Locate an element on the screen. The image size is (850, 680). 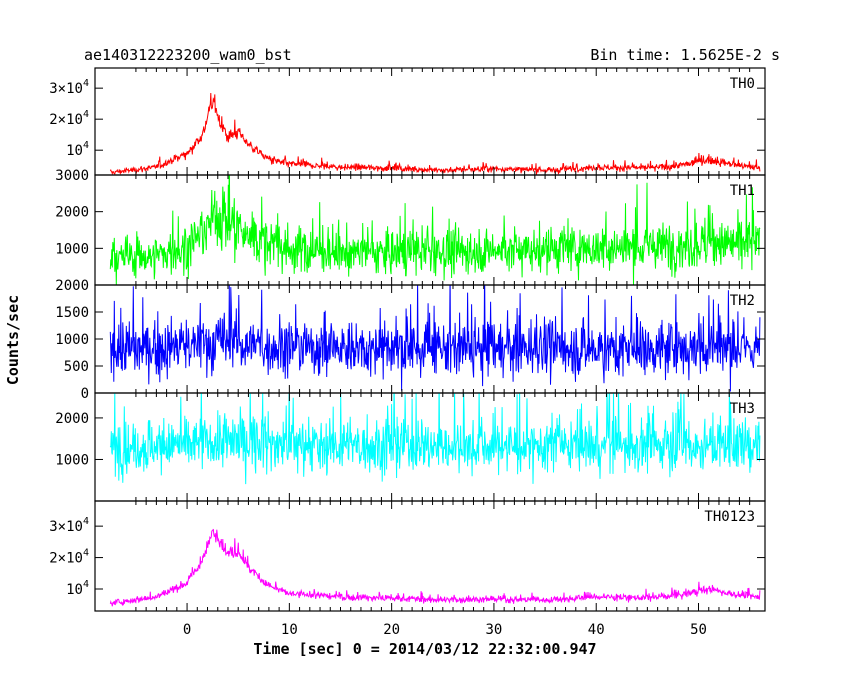
y-axis-title: Counts/sec is located at coordinates (13, 340).